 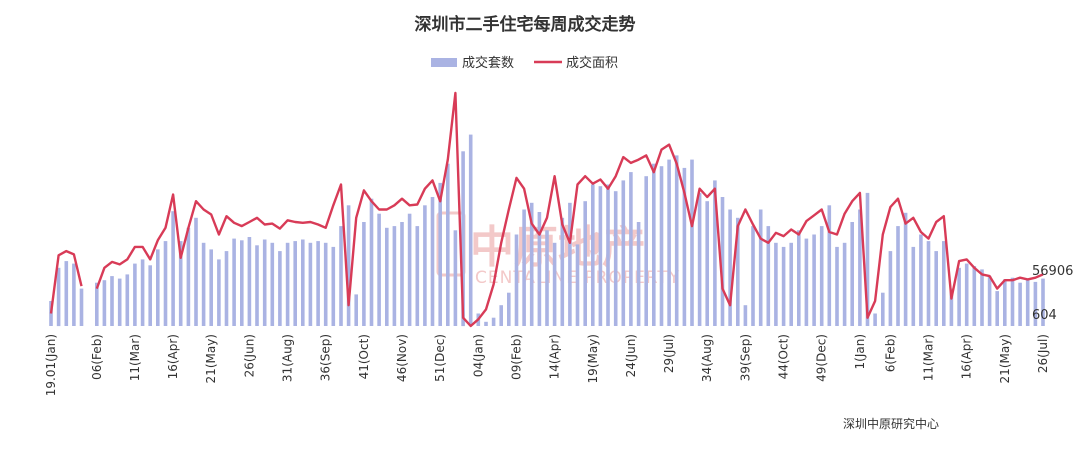 What do you see at coordinates (555, 356) in the screenshot?
I see `x-tick-label: 14(Apr)` at bounding box center [555, 356].